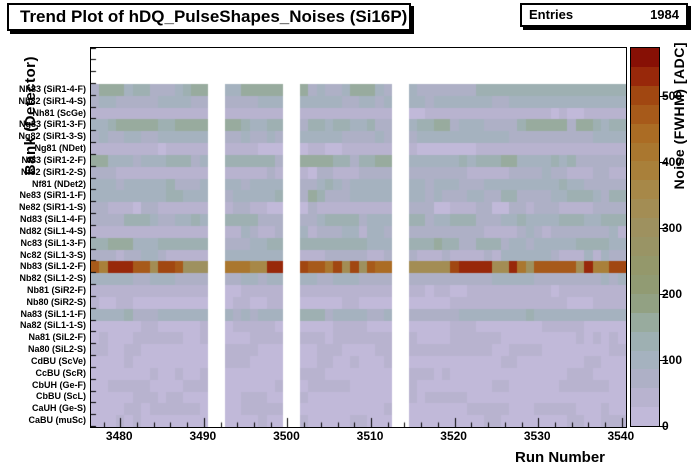 The width and height of the screenshot is (696, 472). Describe the element at coordinates (672, 161) in the screenshot. I see `z-axis-label: 400` at that location.